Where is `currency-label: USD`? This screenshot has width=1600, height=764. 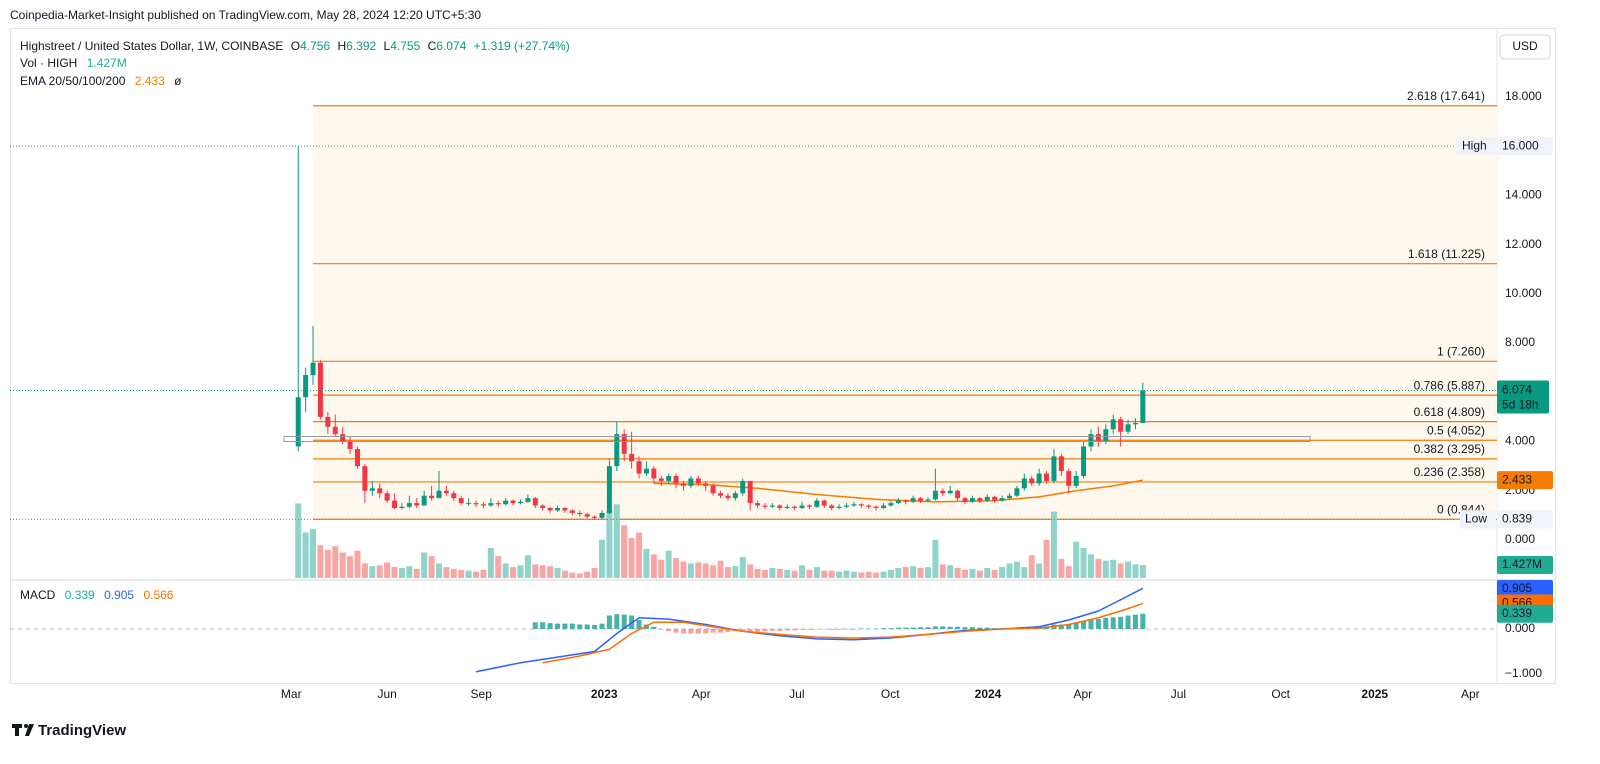
currency-label: USD is located at coordinates (1525, 46).